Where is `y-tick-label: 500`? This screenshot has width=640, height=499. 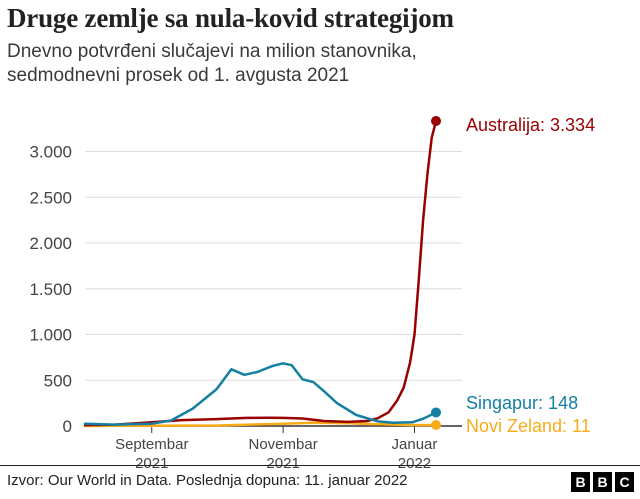 y-tick-label: 500 is located at coordinates (58, 380).